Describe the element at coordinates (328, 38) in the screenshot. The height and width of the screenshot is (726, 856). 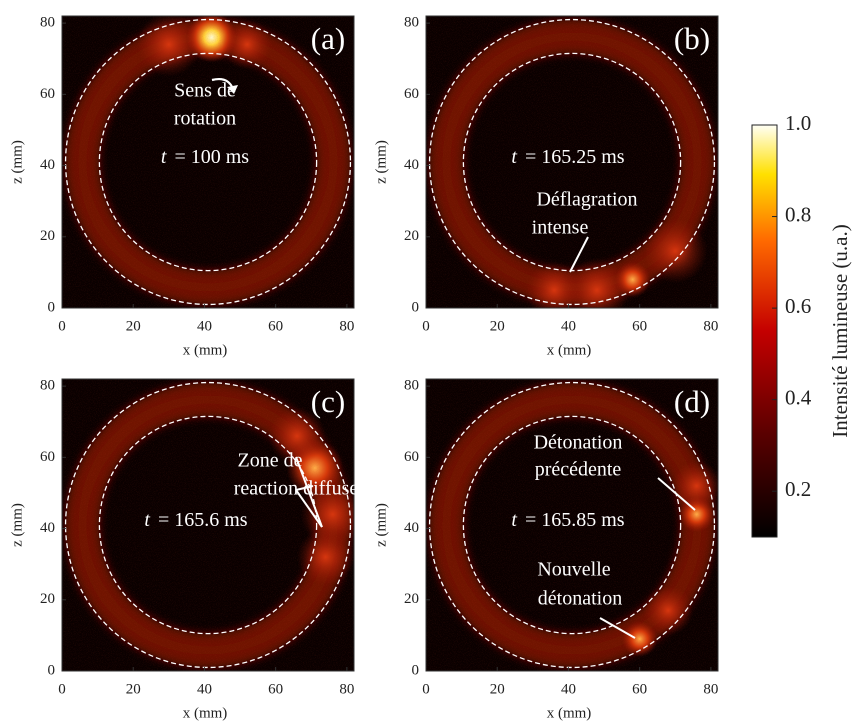
I see `panel-label: (a)` at that location.